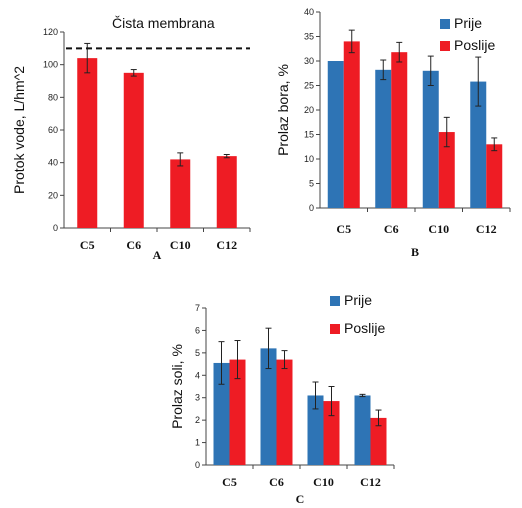 The width and height of the screenshot is (522, 508). What do you see at coordinates (300, 499) in the screenshot?
I see `panel-label: C` at bounding box center [300, 499].